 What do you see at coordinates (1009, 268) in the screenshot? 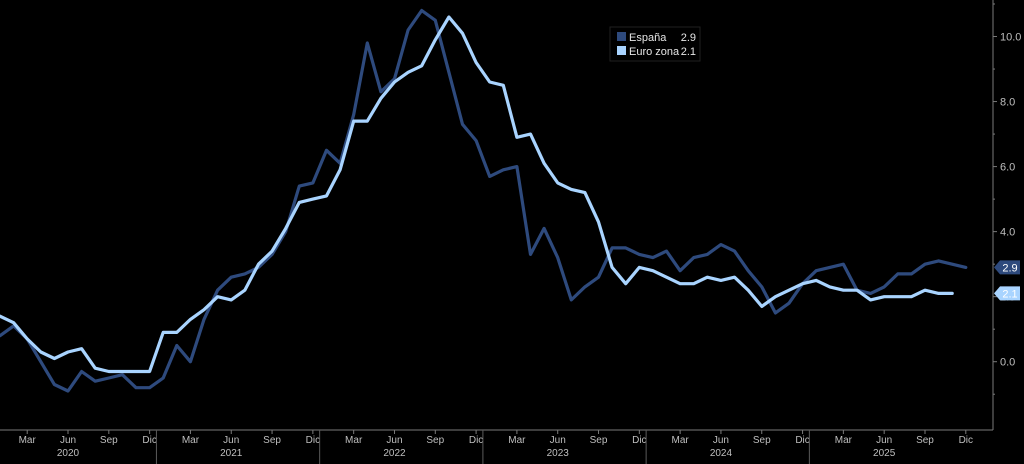
I see `end-tag-label-espana: 2.9` at bounding box center [1009, 268].